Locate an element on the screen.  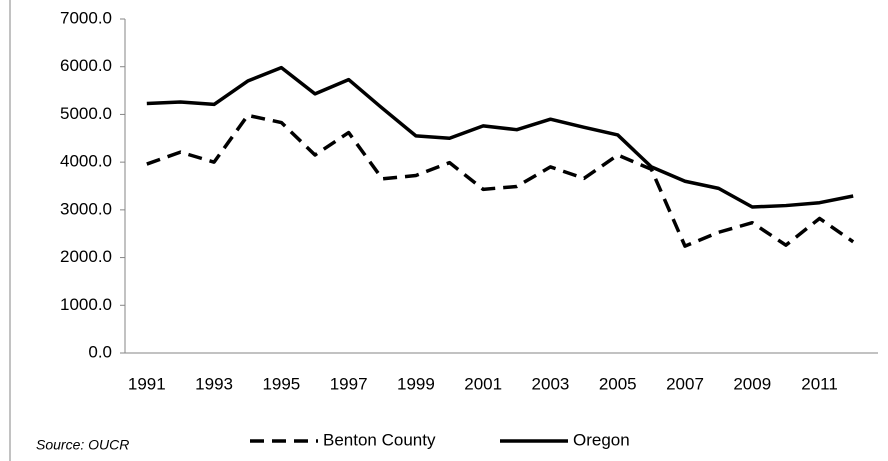
y-tick-label: 2000.0 is located at coordinates (86, 256).